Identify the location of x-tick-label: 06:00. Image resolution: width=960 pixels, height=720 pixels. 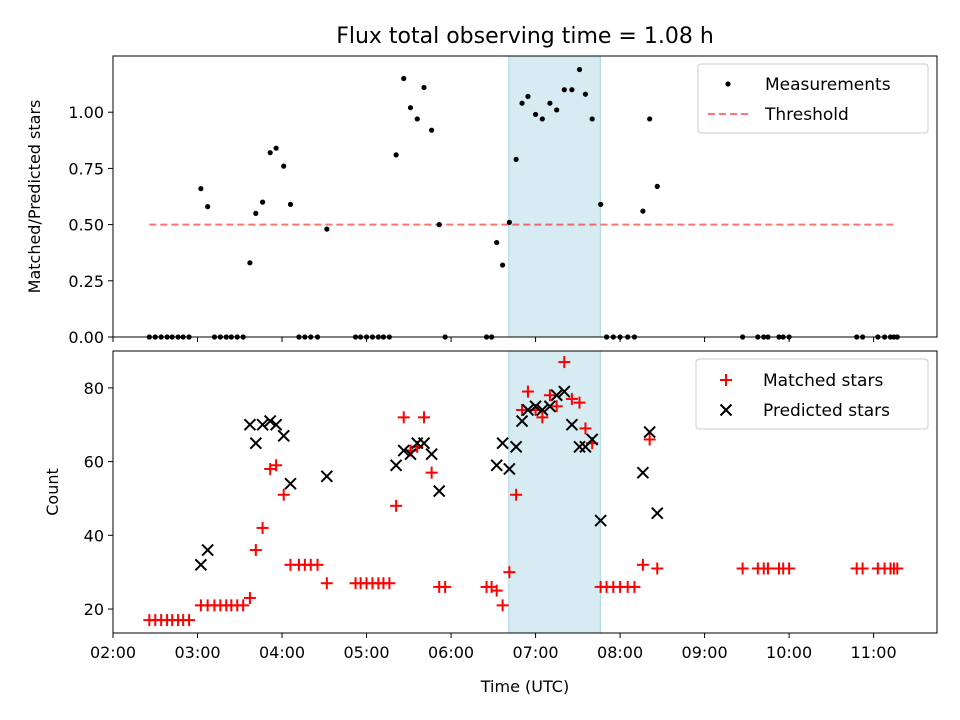
(451, 652).